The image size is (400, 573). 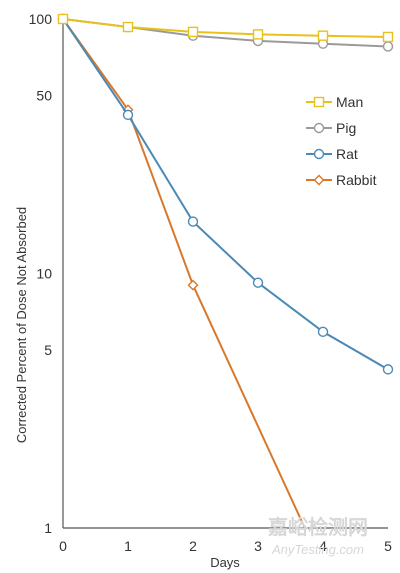 I want to click on x-tick-label: 3, so click(x=258, y=546).